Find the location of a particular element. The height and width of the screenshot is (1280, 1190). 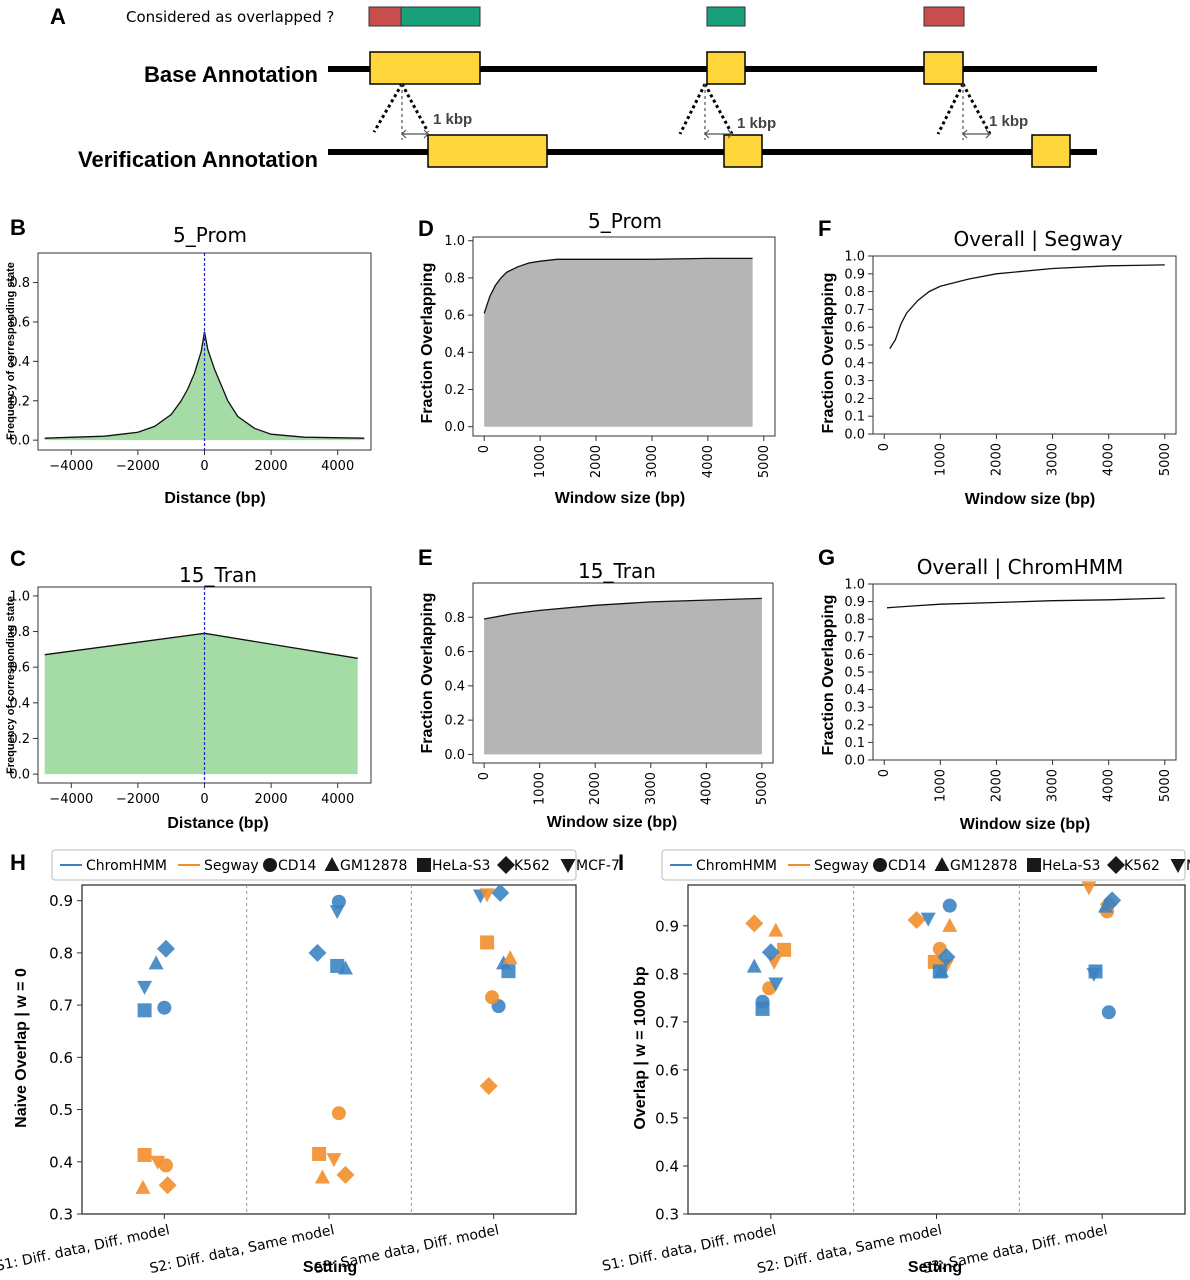

y-axis-label: Frequency of corresponding state is located at coordinates (11, 351).